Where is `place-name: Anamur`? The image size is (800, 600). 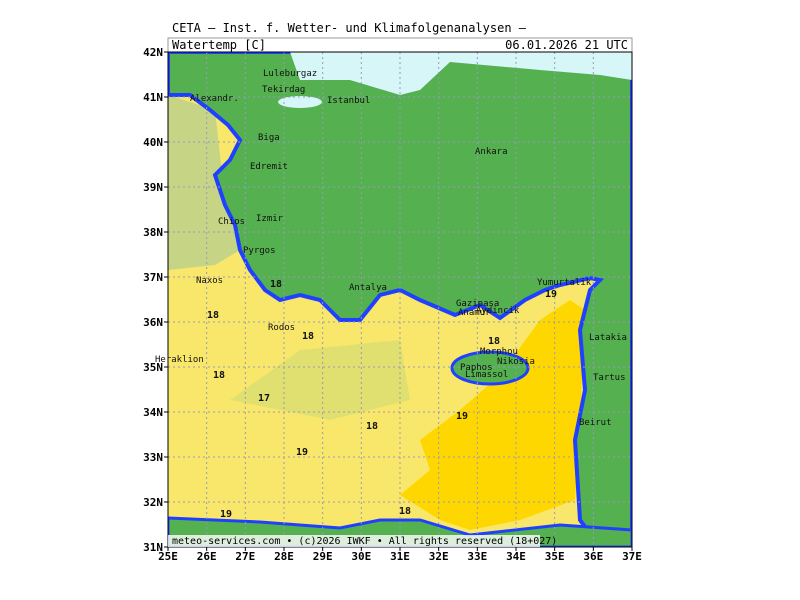 place-name: Anamur is located at coordinates (474, 313).